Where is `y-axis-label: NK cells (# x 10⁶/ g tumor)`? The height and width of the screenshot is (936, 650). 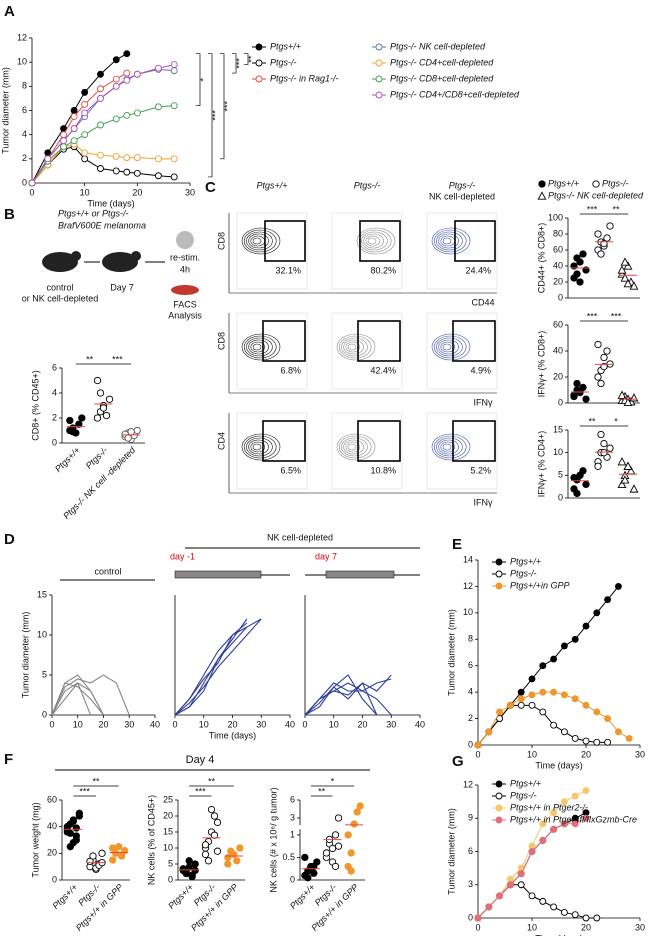
y-axis-label: NK cells (# x 10⁶/ g tumor) is located at coordinates (273, 839).